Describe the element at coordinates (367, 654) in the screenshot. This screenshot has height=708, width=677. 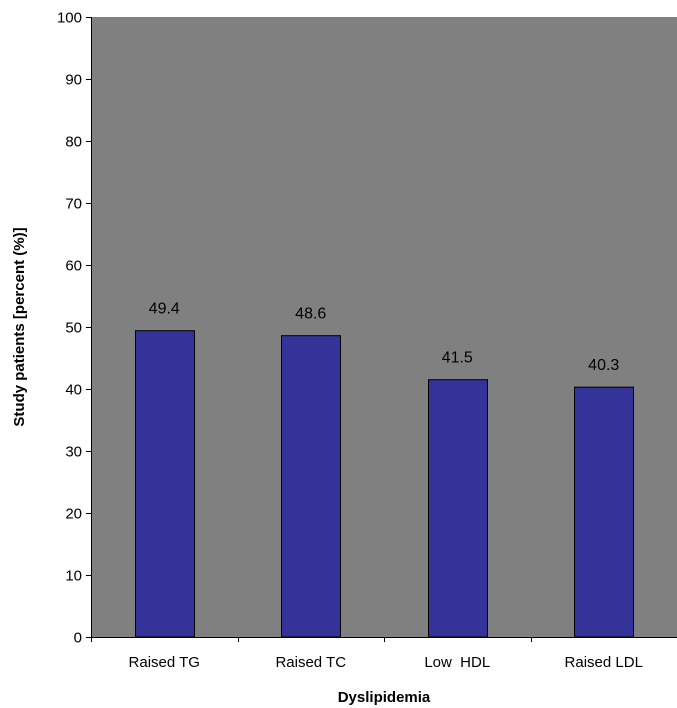
I see `x-axis-ticks: Raised TG Raised TC Low HDL Raised LDL` at that location.